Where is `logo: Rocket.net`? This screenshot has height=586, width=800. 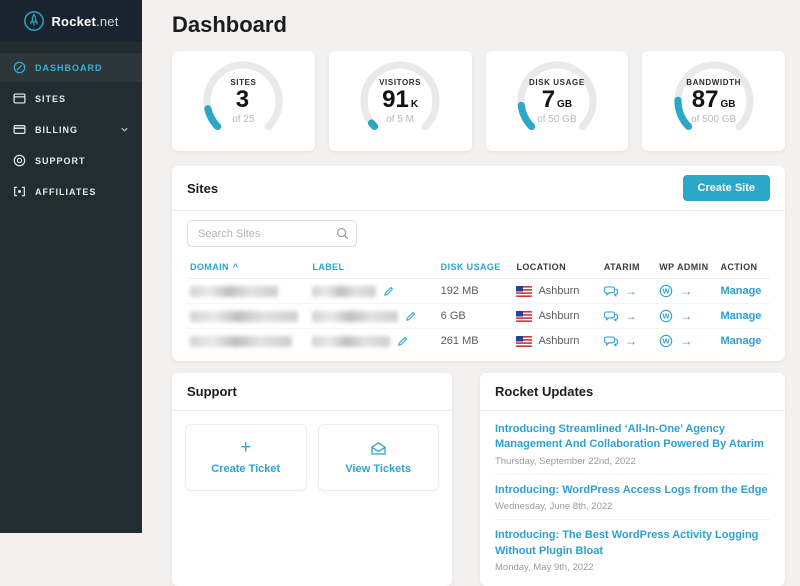
logo: Rocket.net is located at coordinates (71, 21).